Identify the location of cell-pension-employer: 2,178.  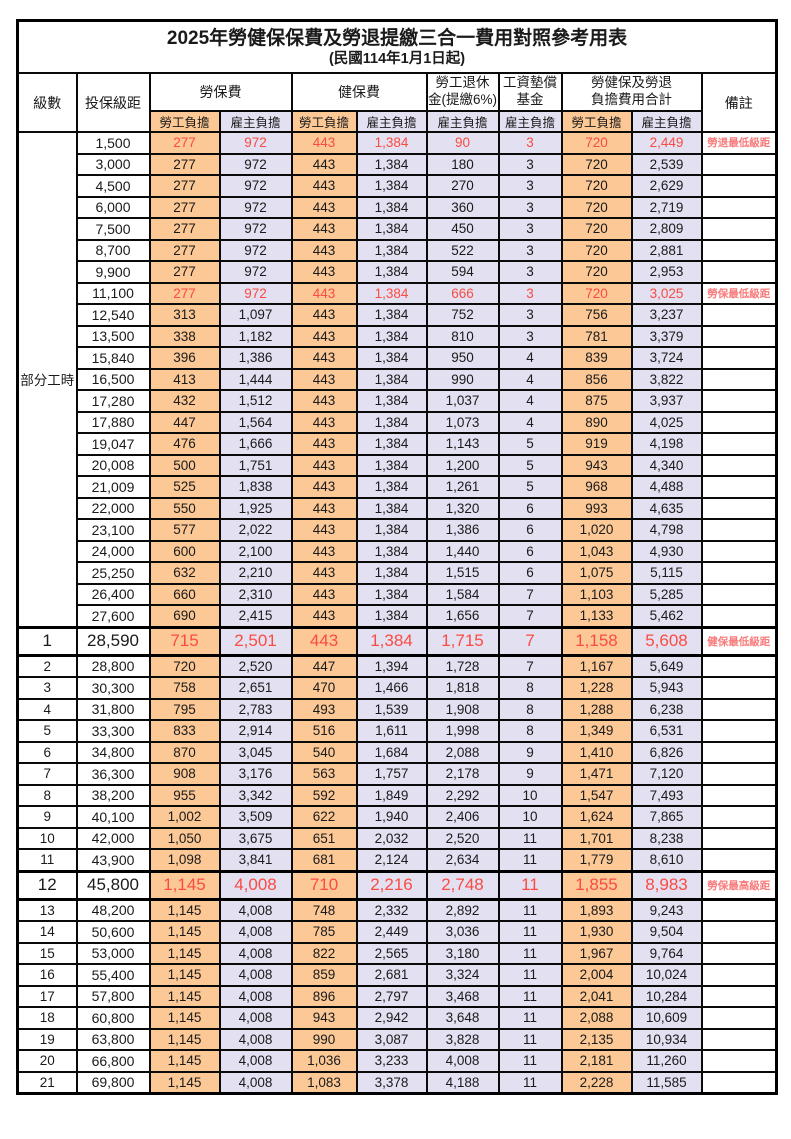
(462, 774).